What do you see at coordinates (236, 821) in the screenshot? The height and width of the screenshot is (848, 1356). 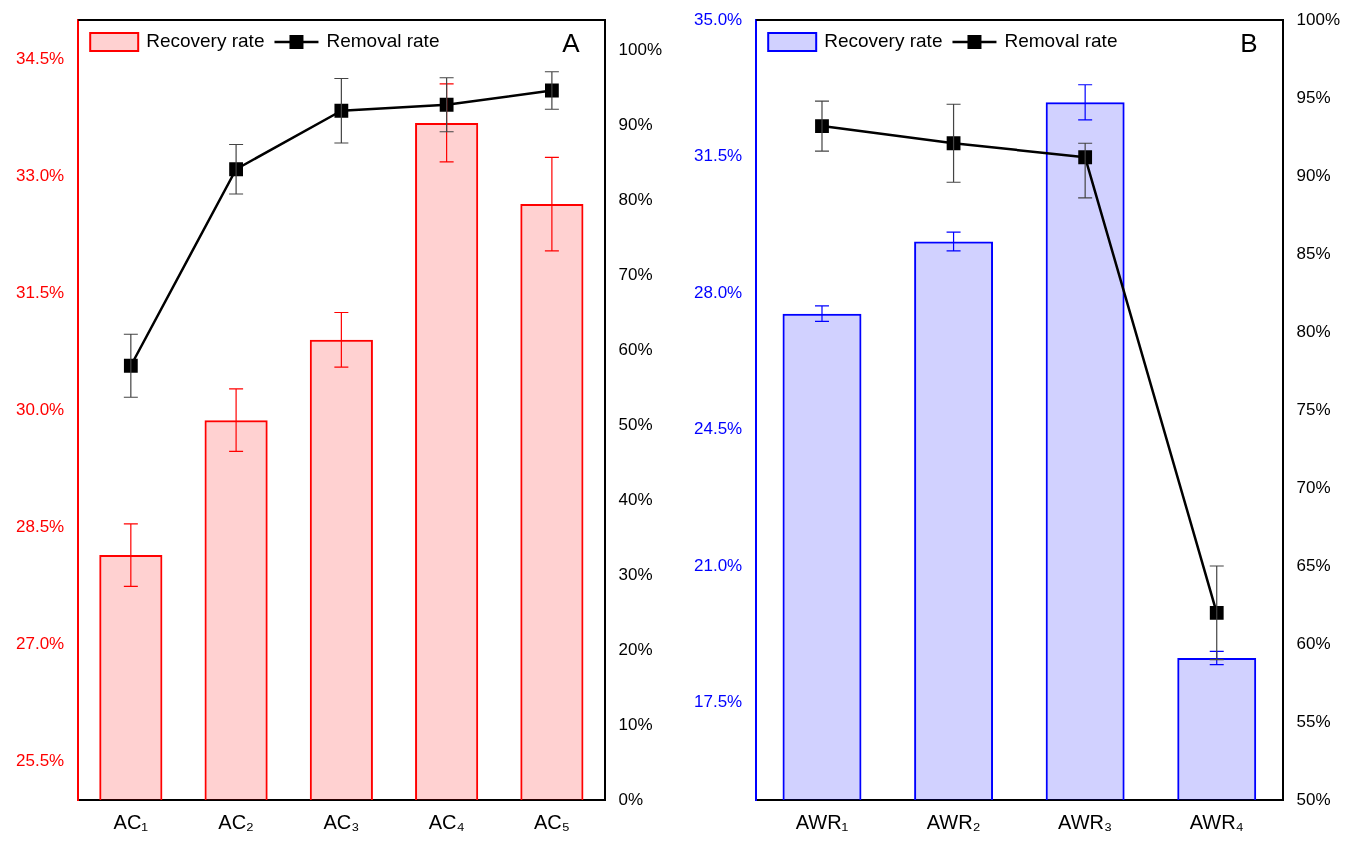 I see `x-tick-label: AC₂` at bounding box center [236, 821].